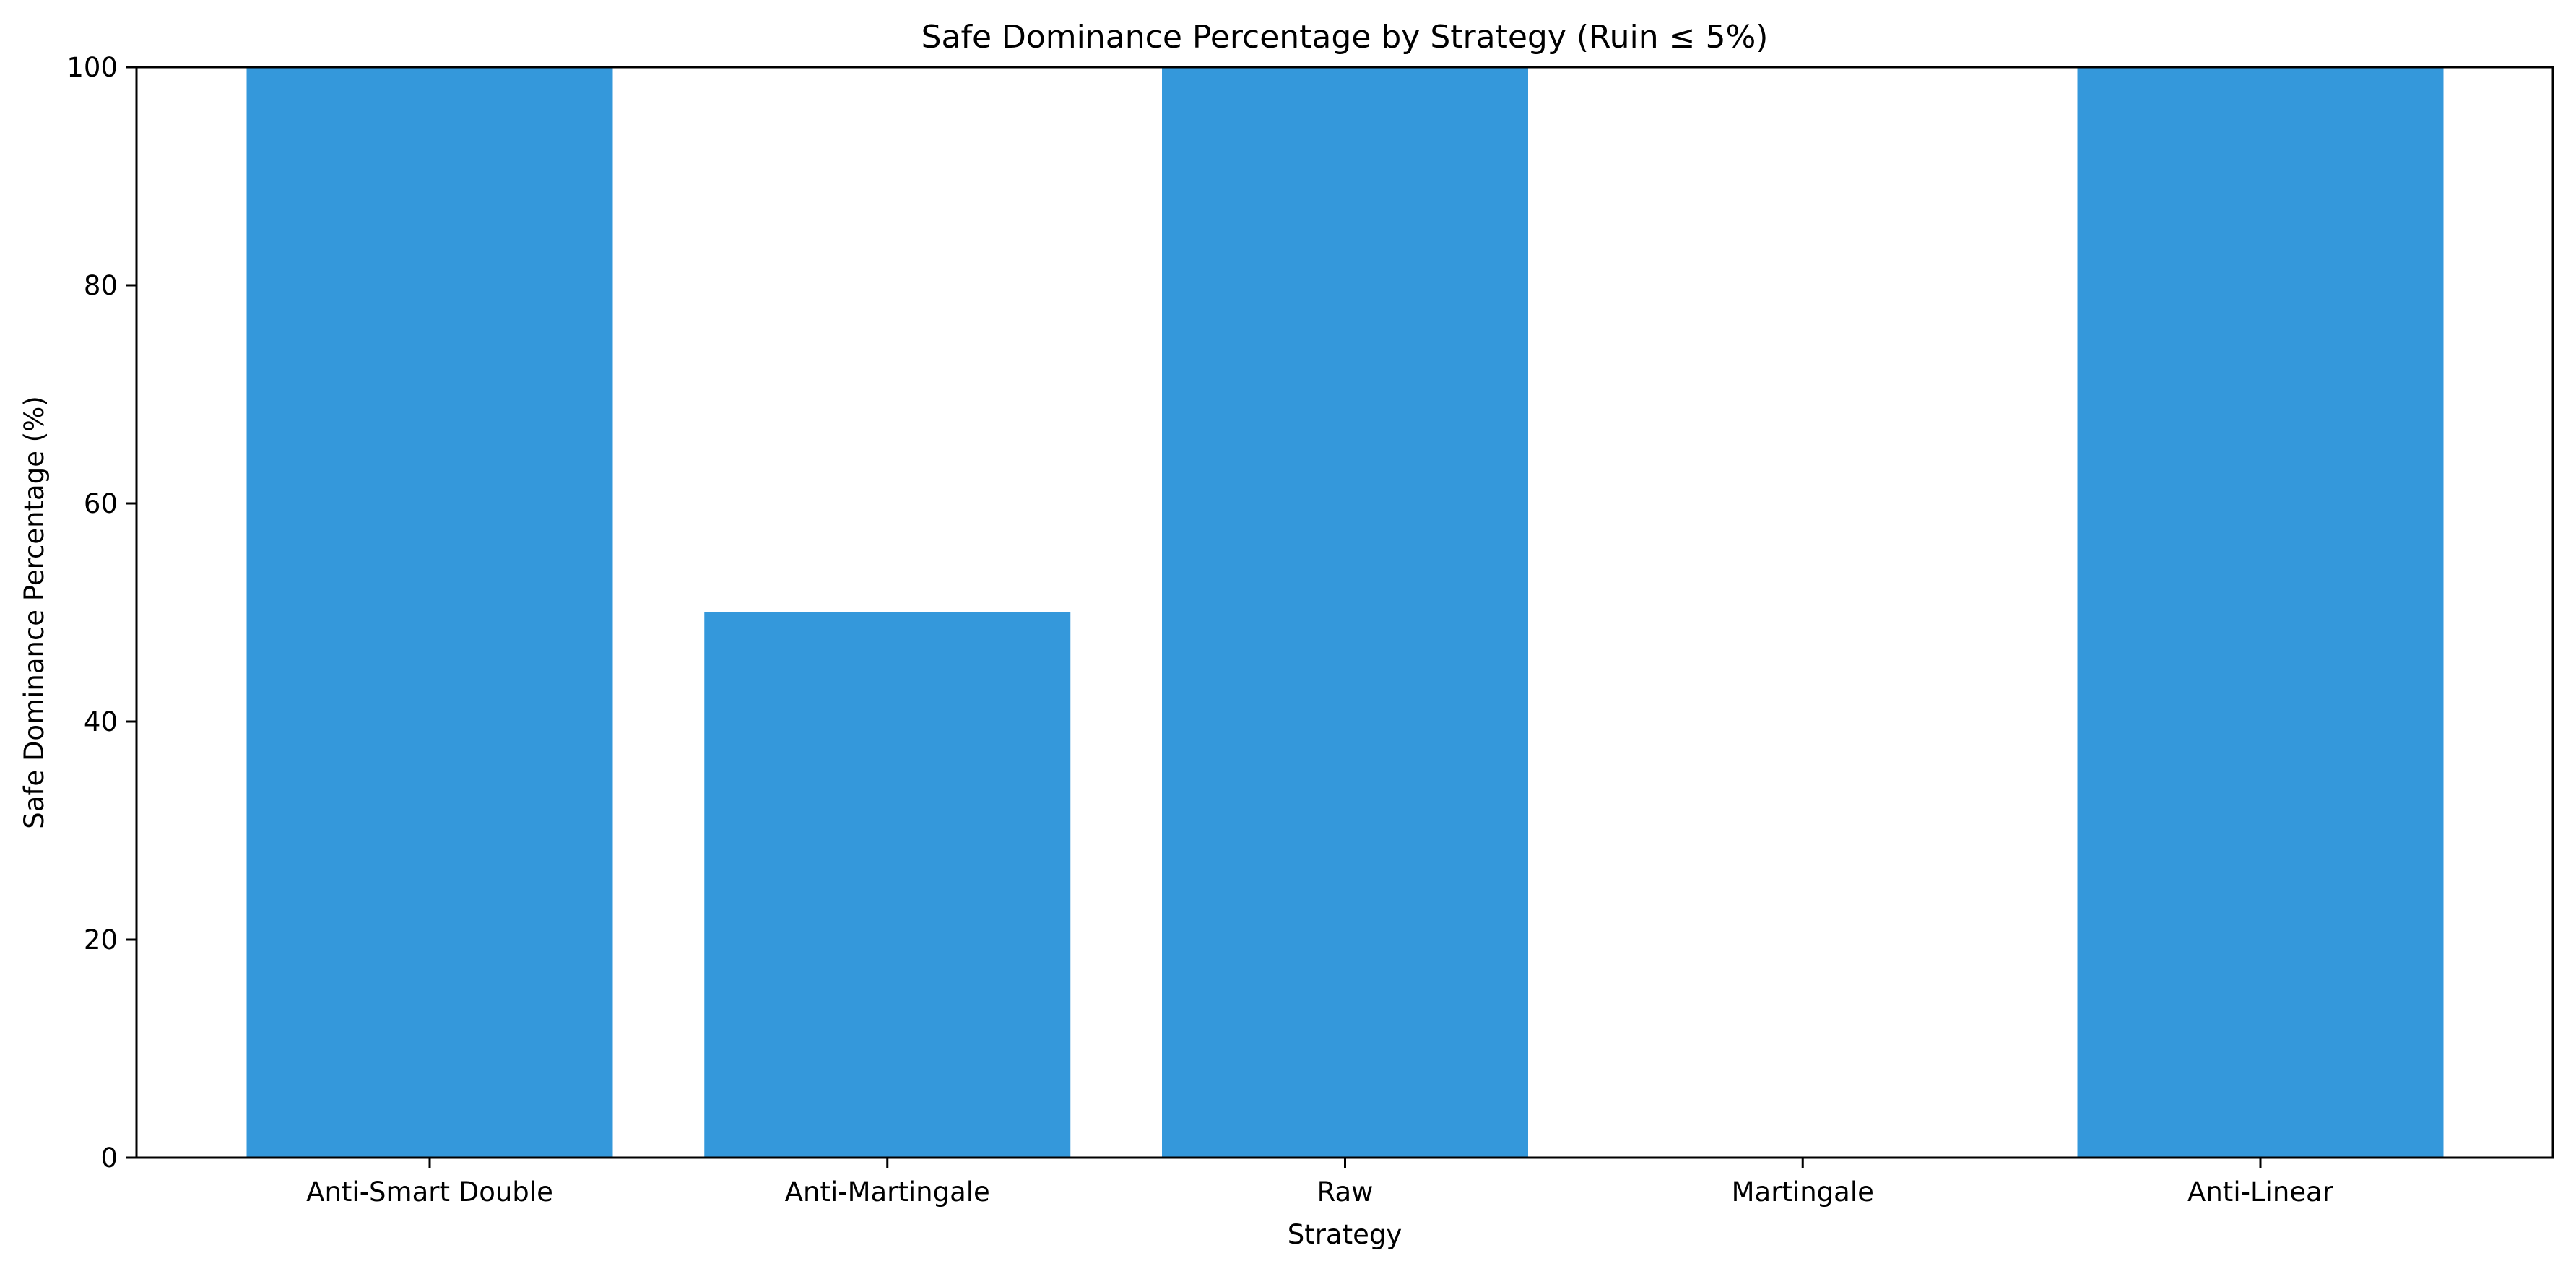 This screenshot has width=2576, height=1274. Describe the element at coordinates (34, 612) in the screenshot. I see `y-axis-label: Safe Dominance Percentage (%)` at that location.